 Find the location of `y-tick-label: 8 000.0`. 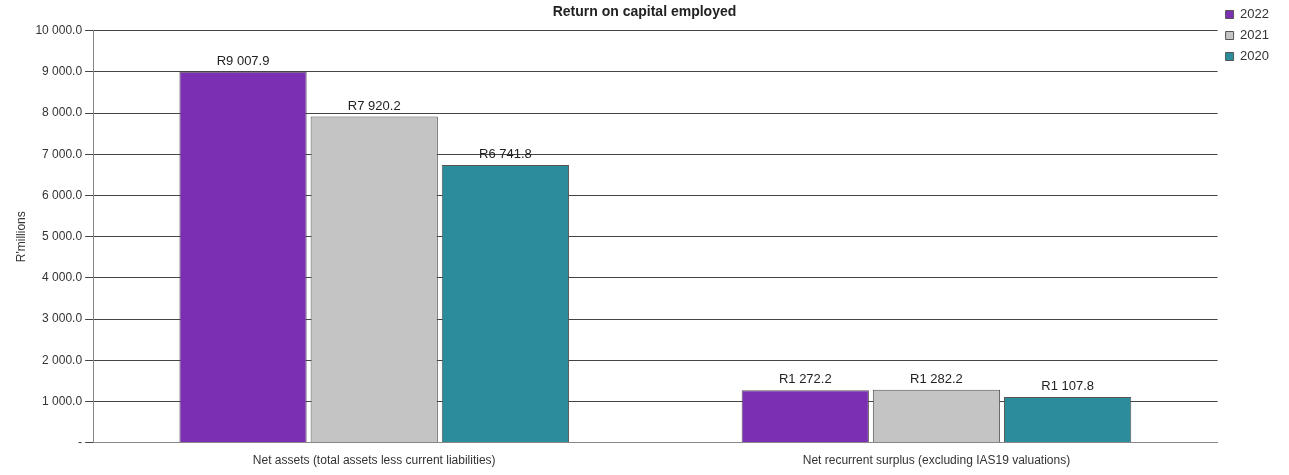

y-tick-label: 8 000.0 is located at coordinates (62, 112).